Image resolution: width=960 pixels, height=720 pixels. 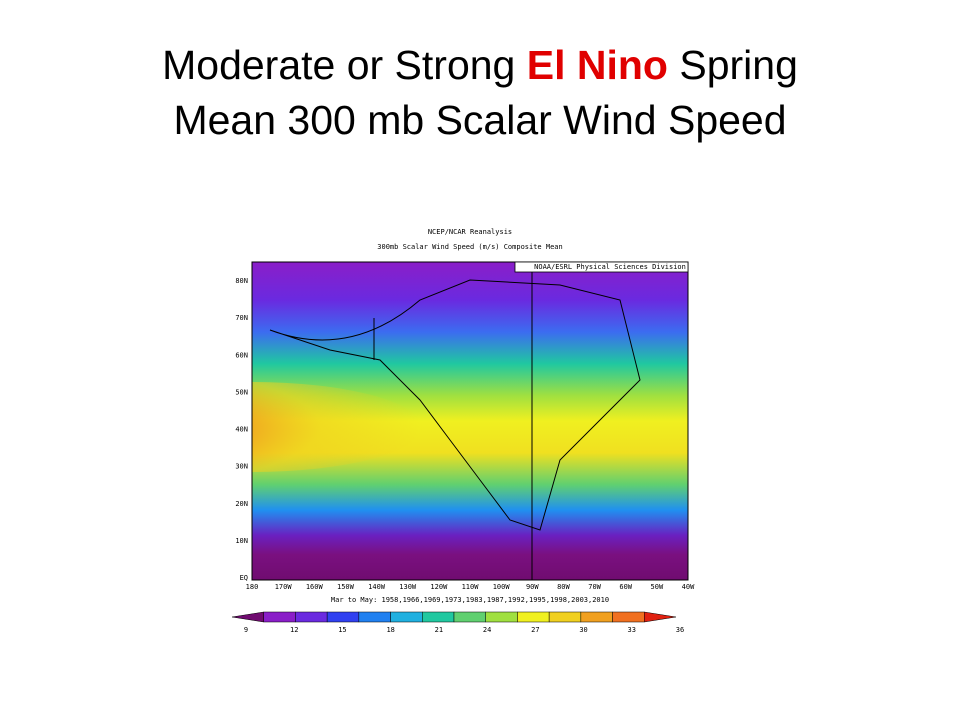 I want to click on lon-label: 80W, so click(x=563, y=587).